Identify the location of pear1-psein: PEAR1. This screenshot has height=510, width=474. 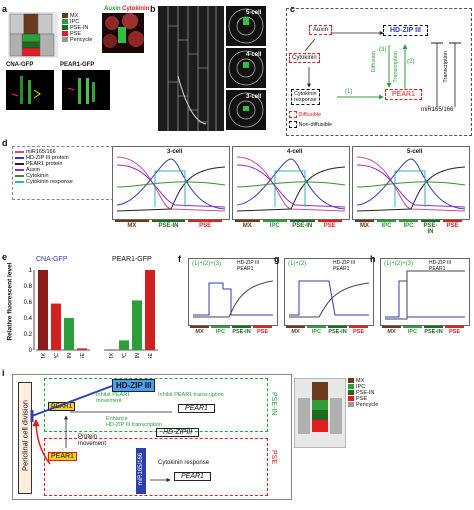
(62, 406).